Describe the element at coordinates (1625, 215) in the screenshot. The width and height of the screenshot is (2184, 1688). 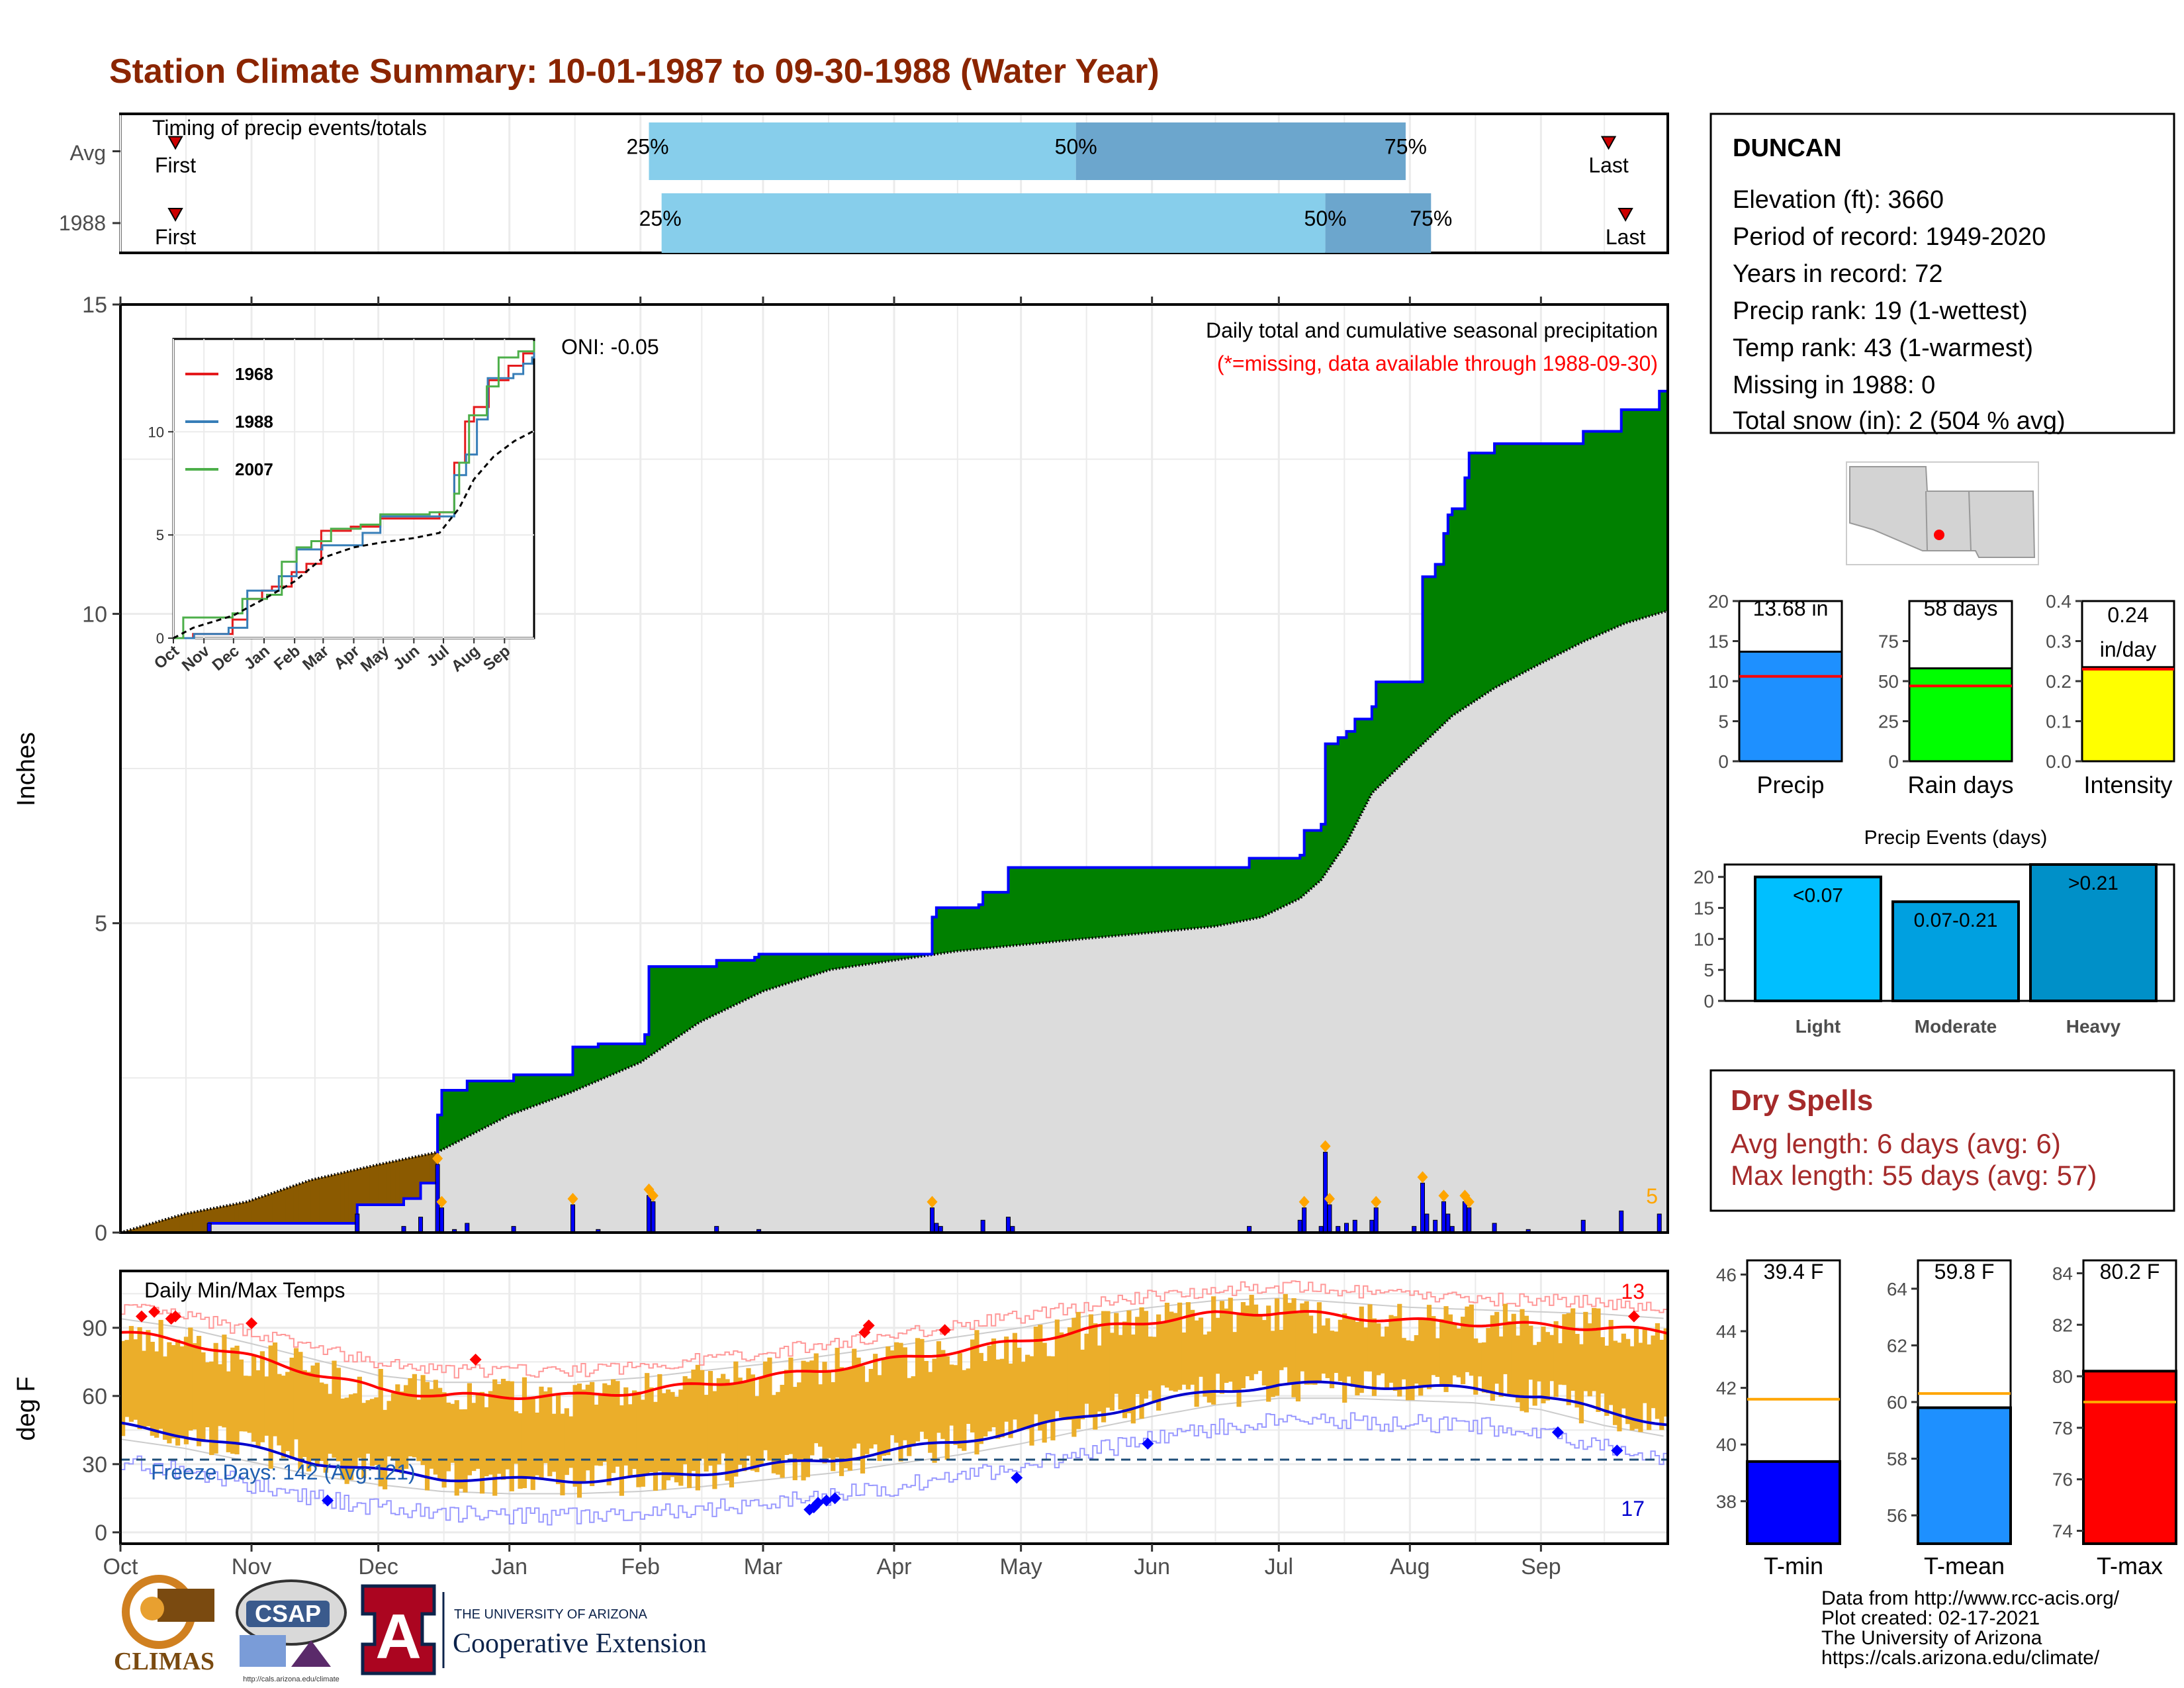
I see `timing-last-marker` at that location.